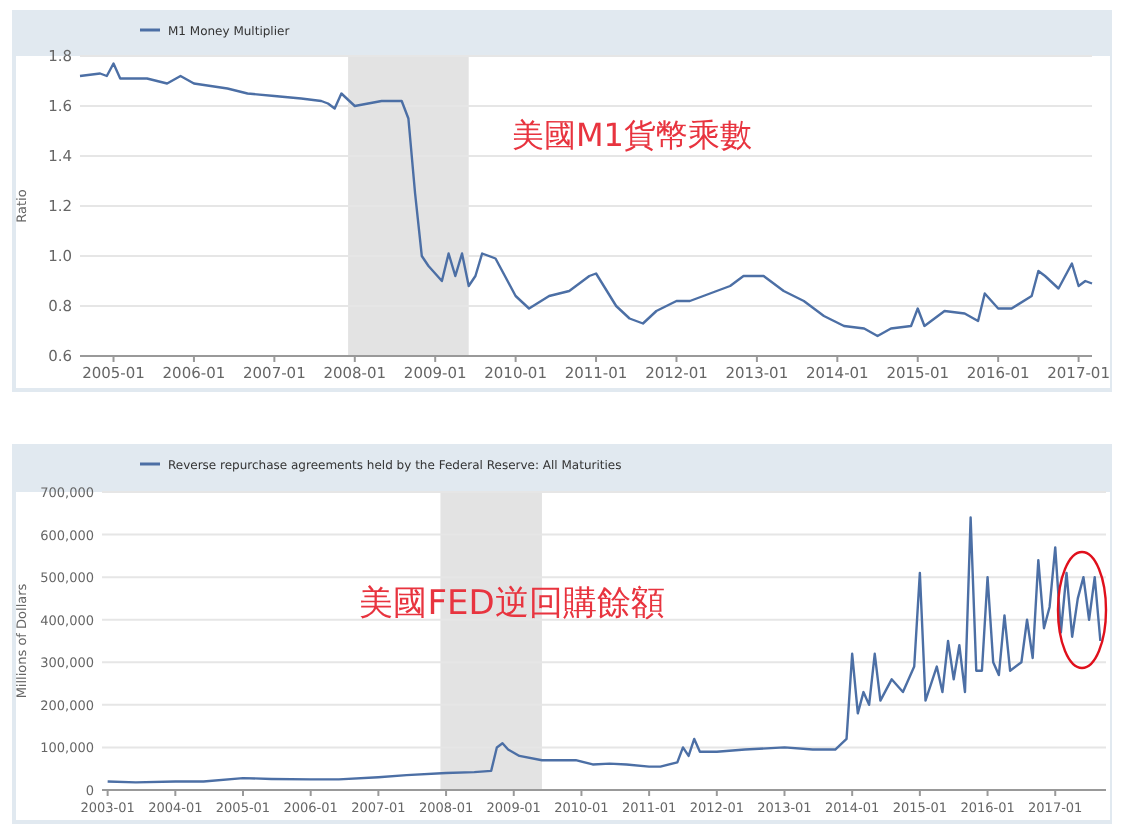 The width and height of the screenshot is (1124, 830). Describe the element at coordinates (512, 604) in the screenshot. I see `annotation: 美國FED逆回購餘額` at that location.